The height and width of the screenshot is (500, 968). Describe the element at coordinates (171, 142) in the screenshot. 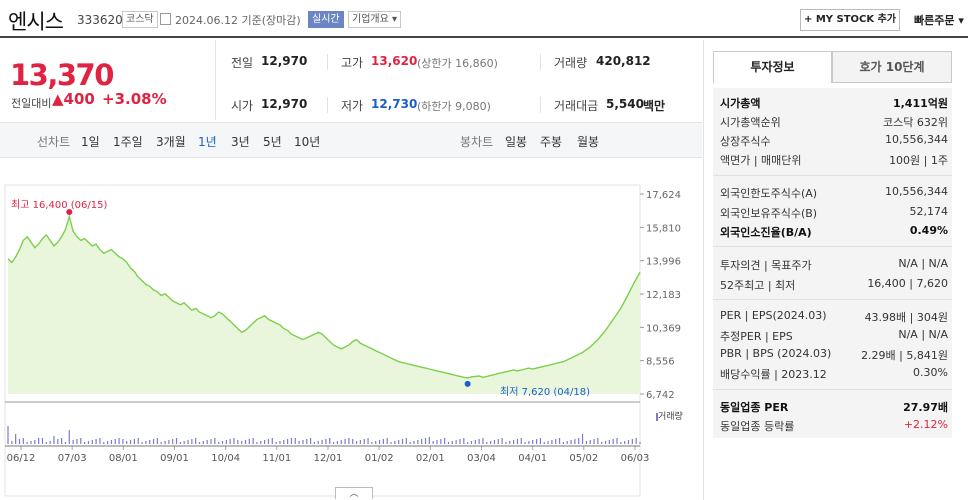

I see `period-3m: 3개월` at that location.